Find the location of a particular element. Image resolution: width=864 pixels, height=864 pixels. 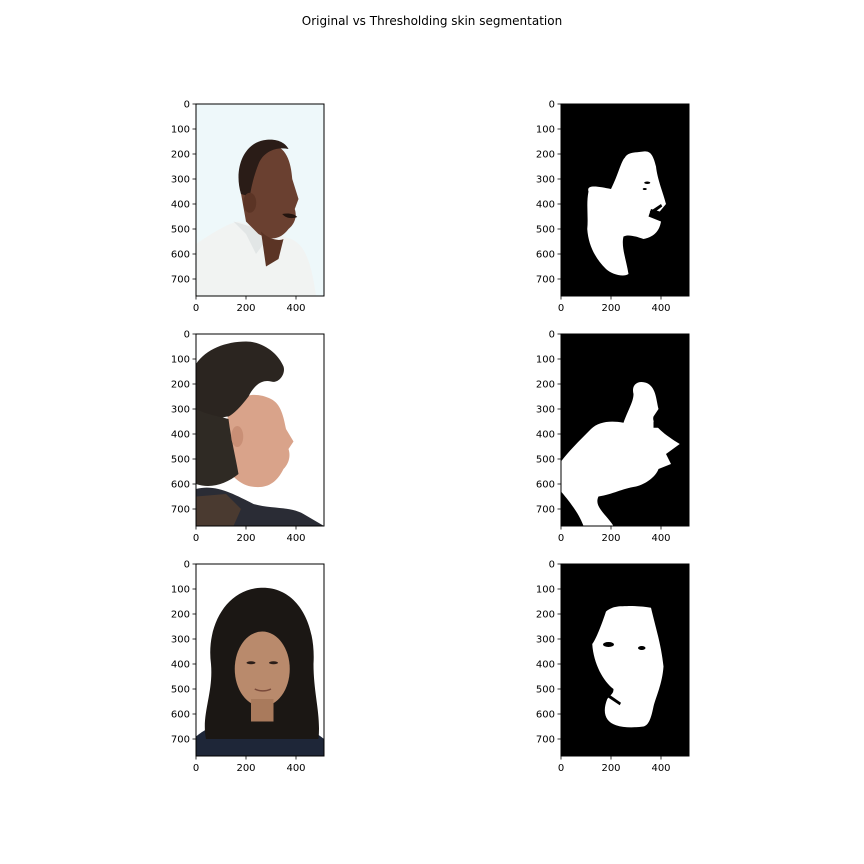

mouth is located at coordinates (263, 690).